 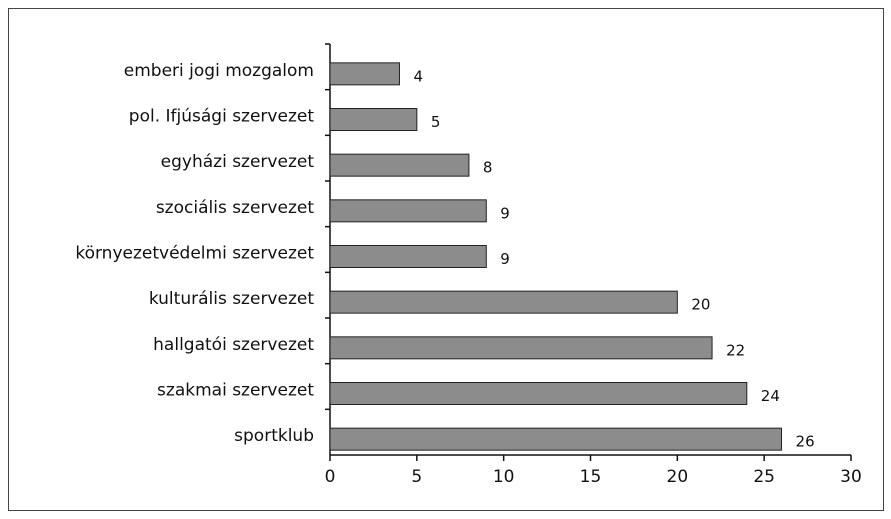 I want to click on y-tick-label: kulturális szervezet, so click(x=232, y=299).